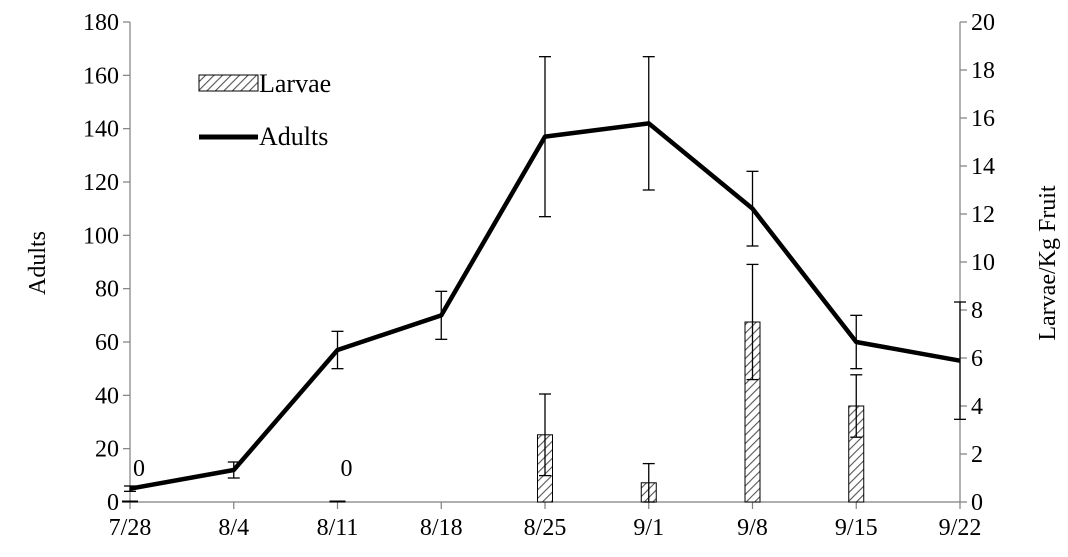 The height and width of the screenshot is (557, 1068). What do you see at coordinates (101, 236) in the screenshot?
I see `y-tick-label: 100` at bounding box center [101, 236].